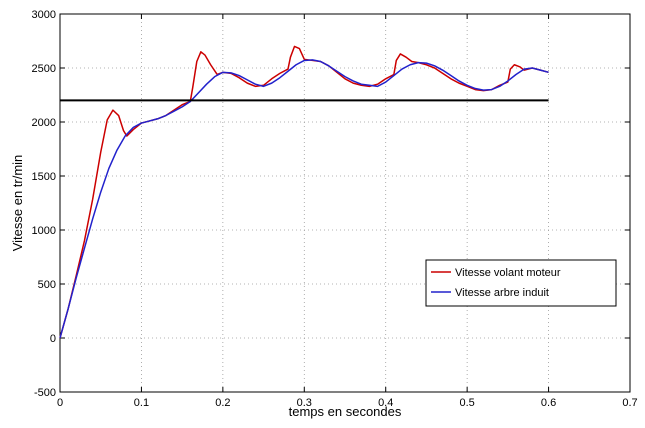 The width and height of the screenshot is (645, 428). What do you see at coordinates (466, 403) in the screenshot?
I see `x-tick-label-0-5: 0.5` at bounding box center [466, 403].